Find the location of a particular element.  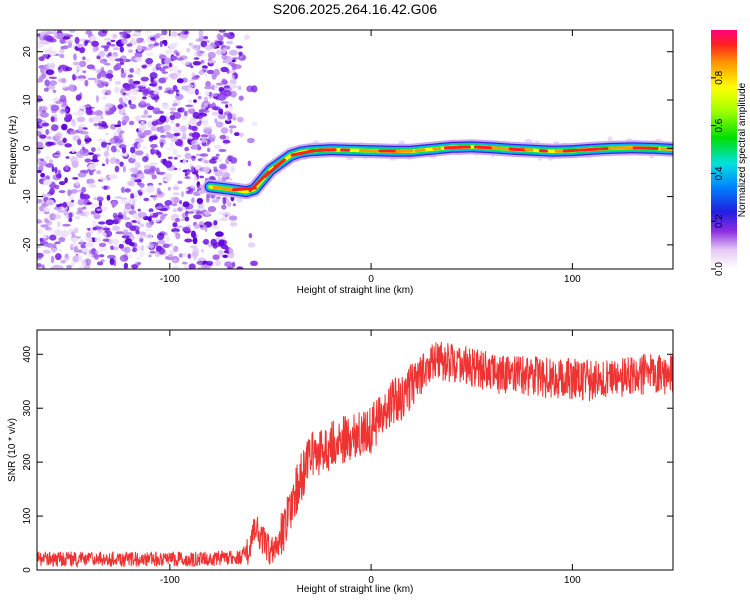

y-tick-label: 400 is located at coordinates (27, 353).